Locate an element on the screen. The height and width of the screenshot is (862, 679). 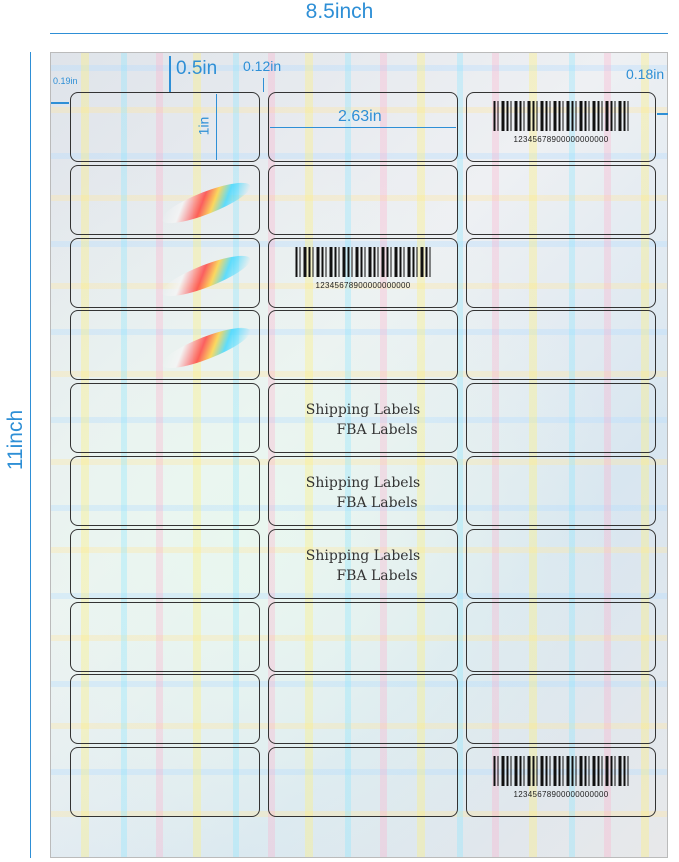
height-dimension-line is located at coordinates (30, 455).